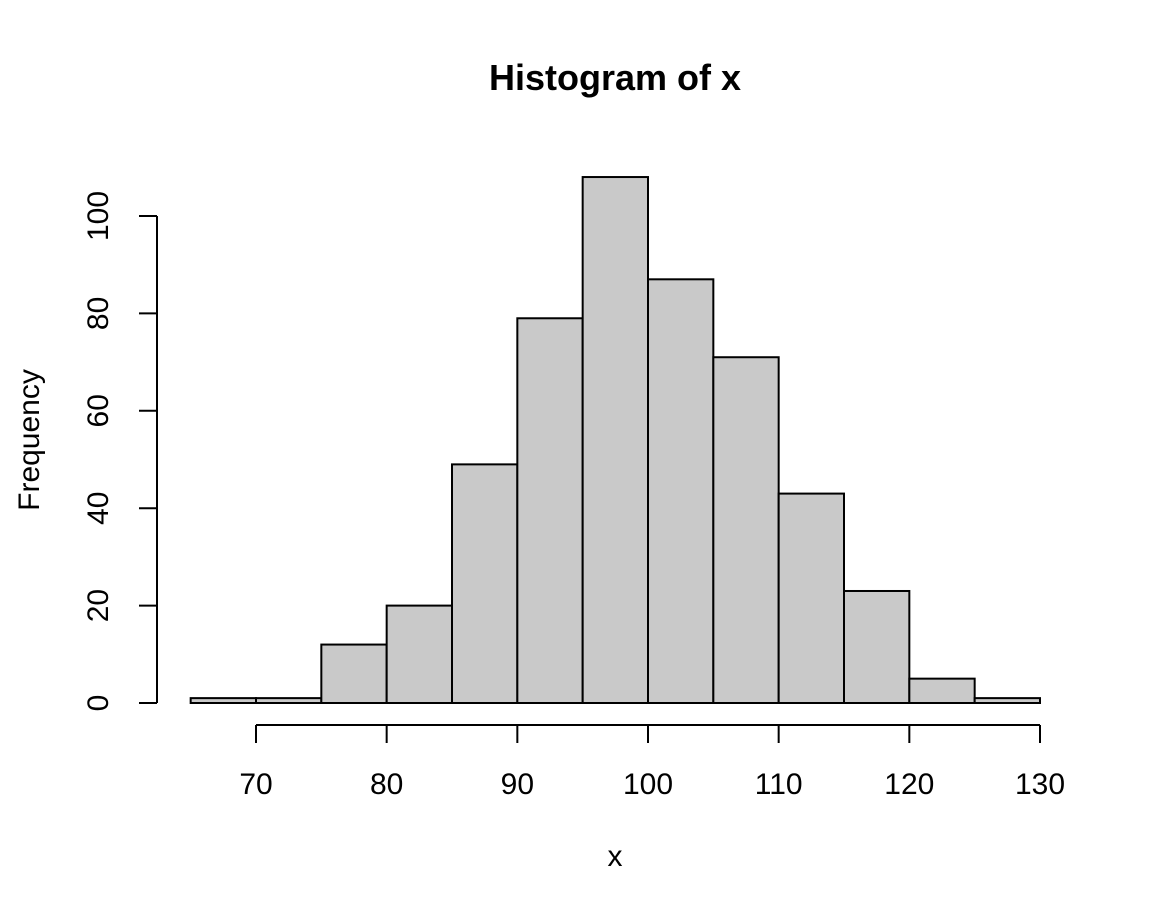 This screenshot has height=921, width=1152. I want to click on x-tick-label: 120, so click(909, 784).